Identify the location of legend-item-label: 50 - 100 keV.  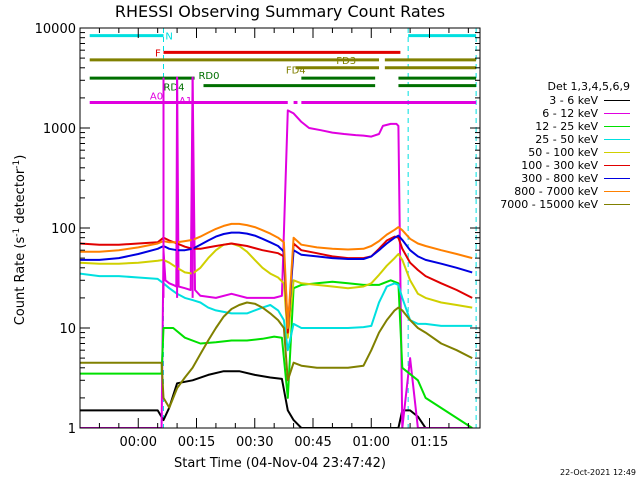
(563, 152).